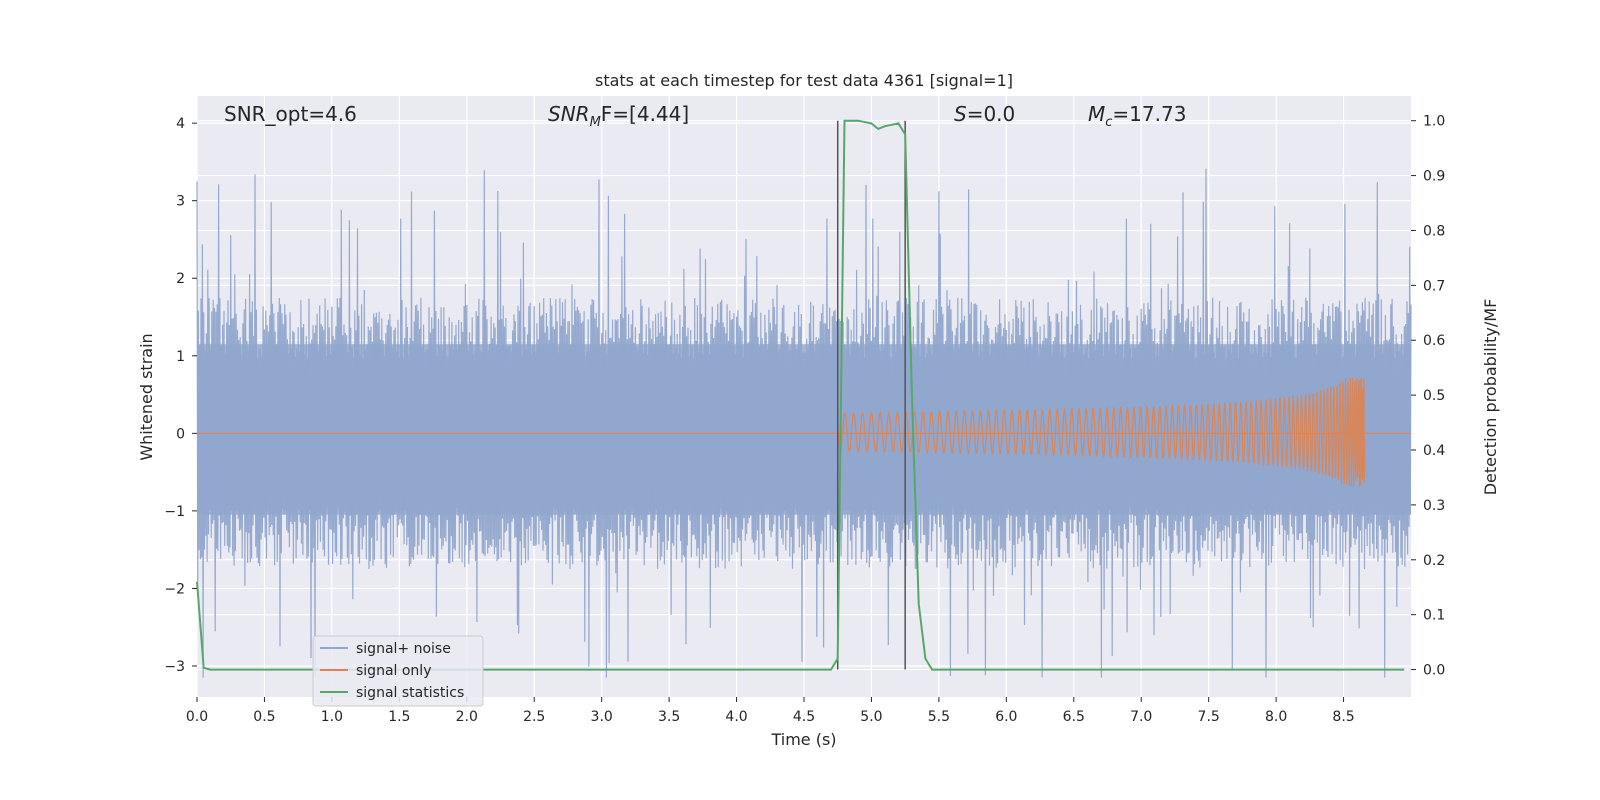 This screenshot has width=1600, height=800. I want to click on annotation-s-rest: =0.0, so click(991, 114).